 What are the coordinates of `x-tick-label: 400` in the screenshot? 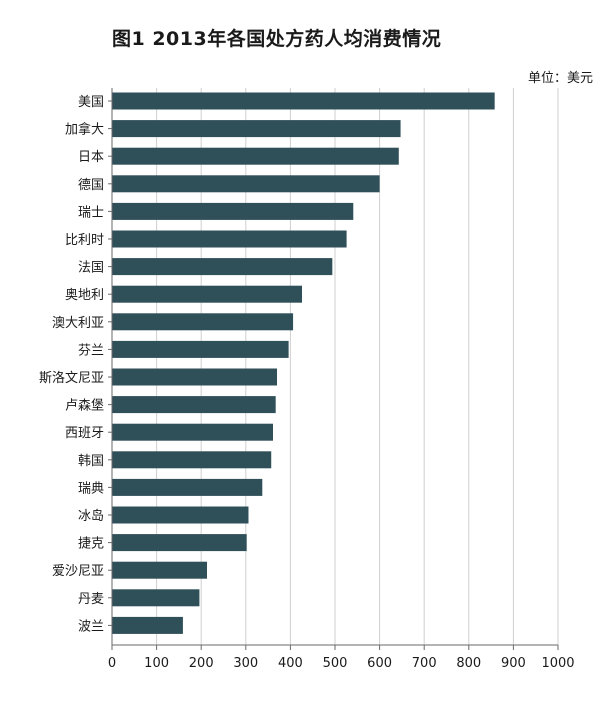 It's located at (290, 663).